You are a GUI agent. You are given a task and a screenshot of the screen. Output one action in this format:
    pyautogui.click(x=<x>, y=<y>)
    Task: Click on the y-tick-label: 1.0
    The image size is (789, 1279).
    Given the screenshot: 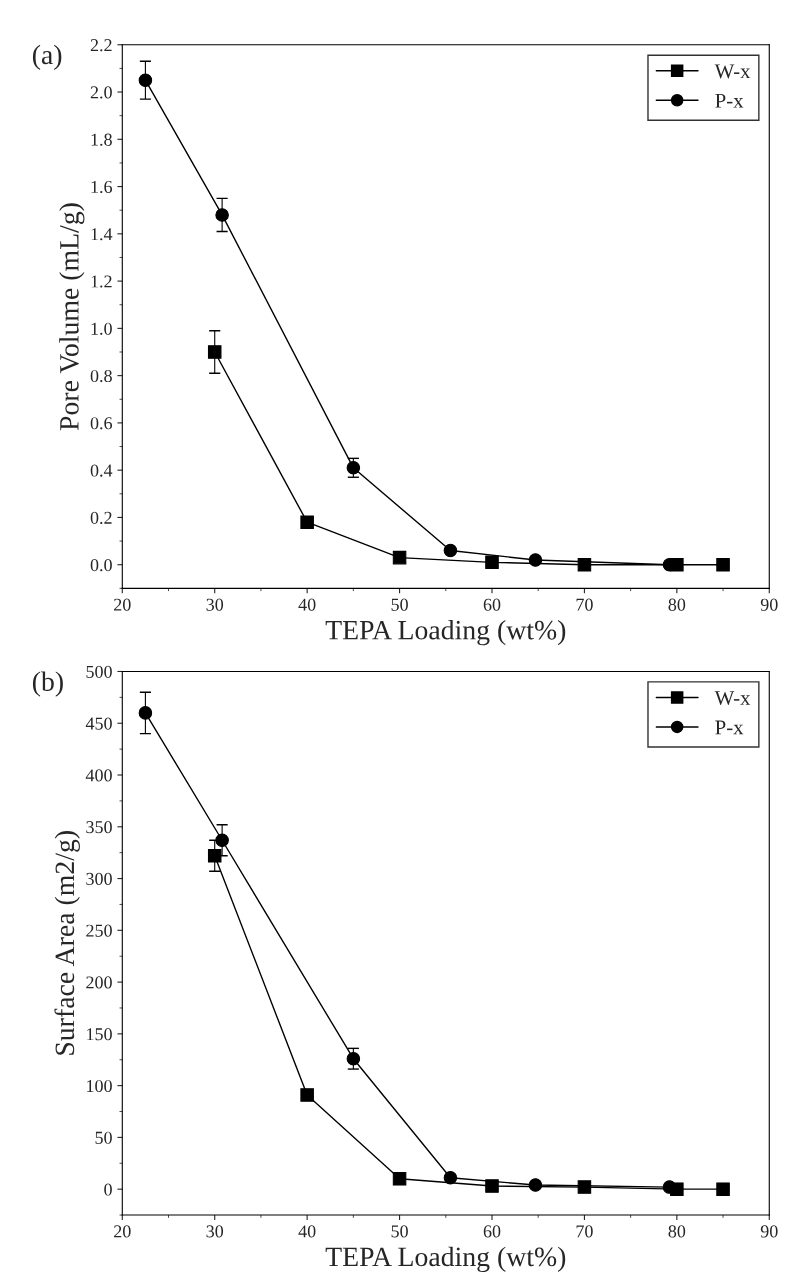 What is the action you would take?
    pyautogui.click(x=101, y=328)
    